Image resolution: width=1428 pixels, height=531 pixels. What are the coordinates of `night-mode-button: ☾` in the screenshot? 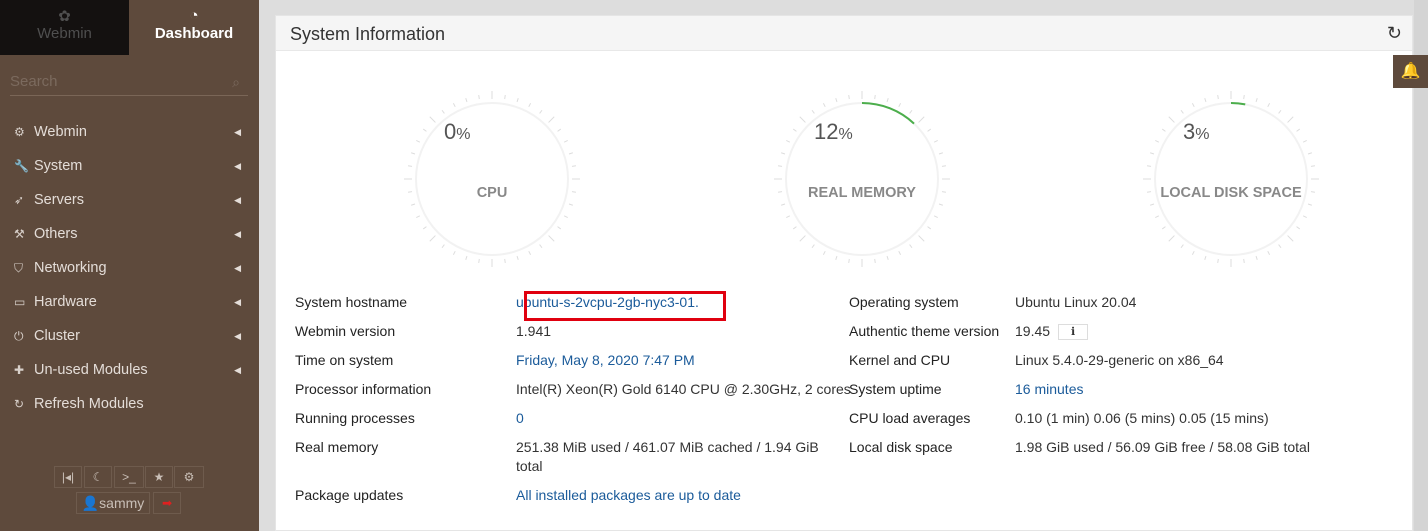 It's located at (98, 477).